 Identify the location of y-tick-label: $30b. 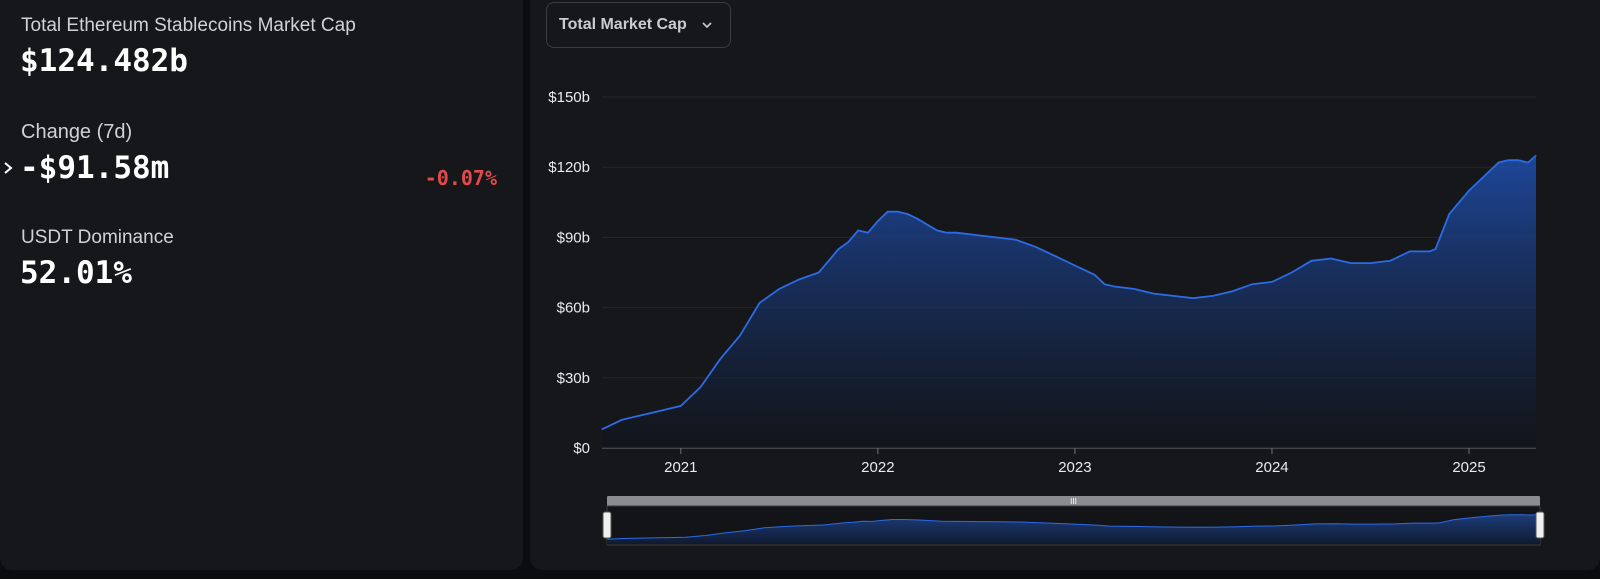
(573, 378).